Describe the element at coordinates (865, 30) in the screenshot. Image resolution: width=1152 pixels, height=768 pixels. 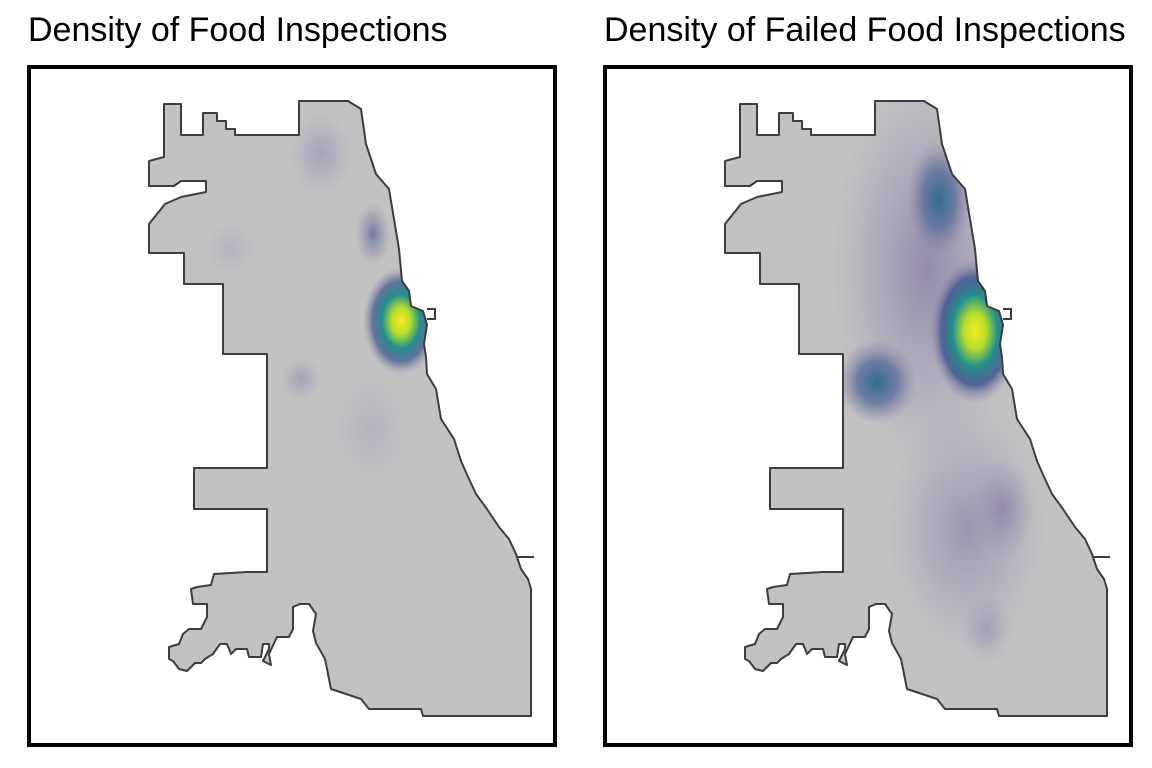
I see `panel-title-failed-inspections: Density of Failed Food Inspections` at that location.